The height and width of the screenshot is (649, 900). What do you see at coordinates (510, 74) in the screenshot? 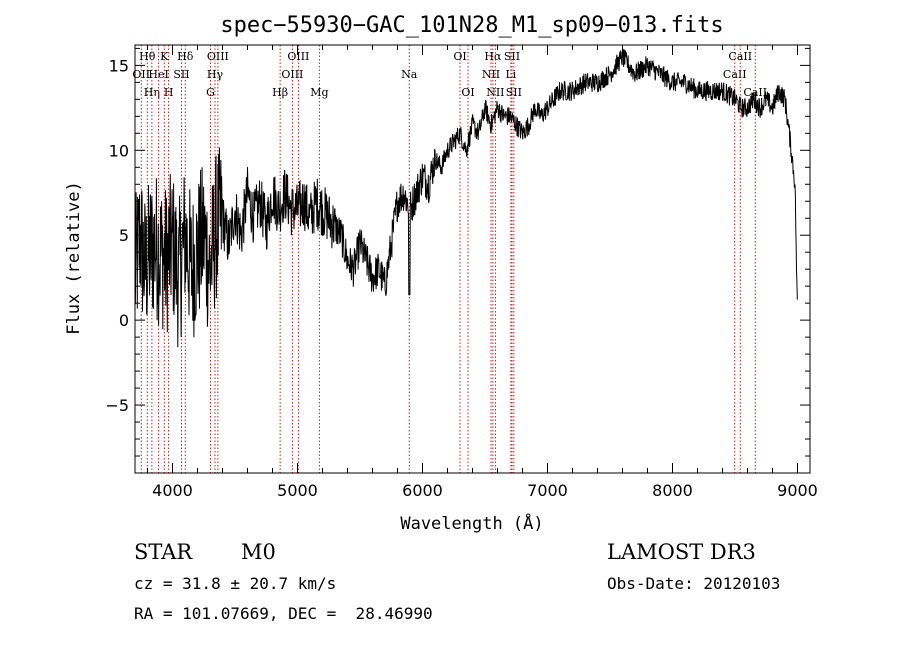
I see `line-marker-label: Li` at bounding box center [510, 74].